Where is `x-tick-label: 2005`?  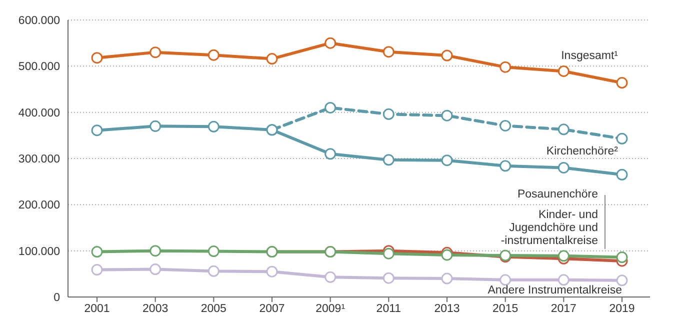 x-tick-label: 2005 is located at coordinates (213, 309).